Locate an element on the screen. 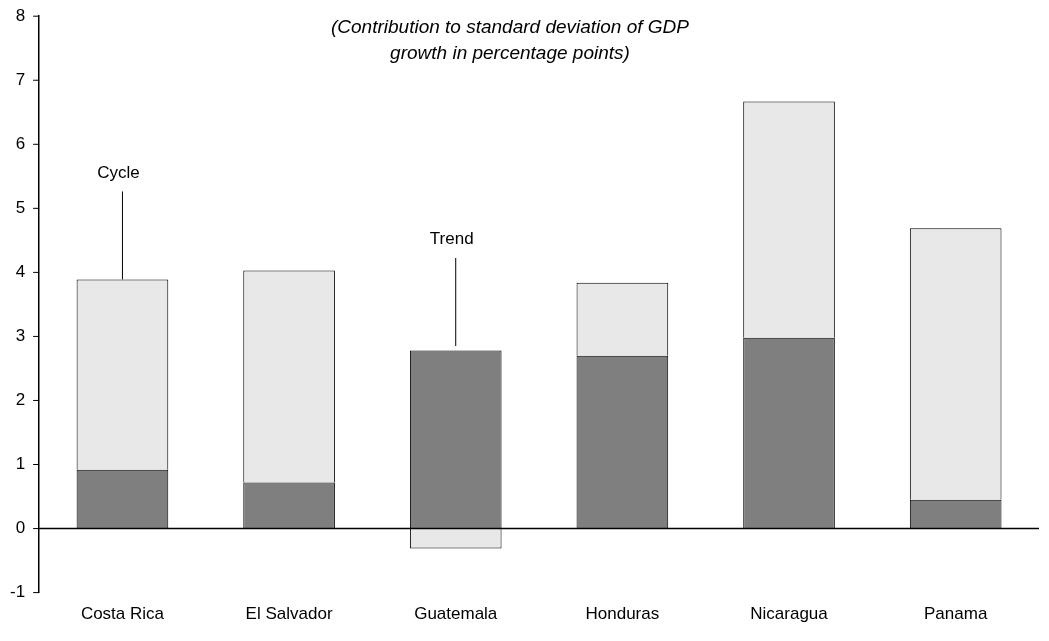 Image resolution: width=1049 pixels, height=641 pixels. x-tick-label: El Salvador is located at coordinates (289, 614).